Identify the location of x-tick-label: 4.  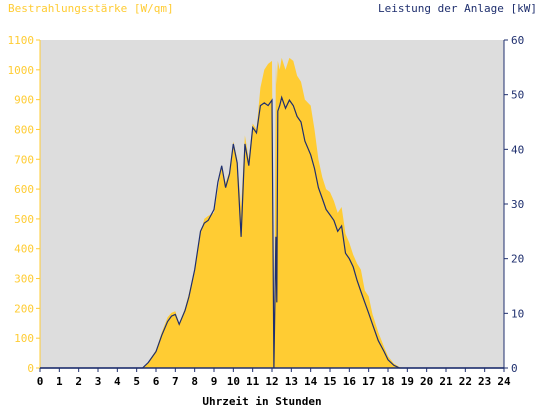
(117, 381).